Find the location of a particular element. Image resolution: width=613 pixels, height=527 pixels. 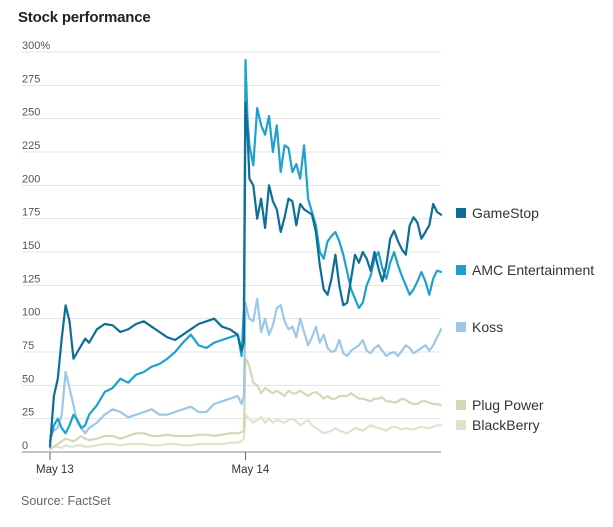

y-tick-label: 250 is located at coordinates (31, 113).